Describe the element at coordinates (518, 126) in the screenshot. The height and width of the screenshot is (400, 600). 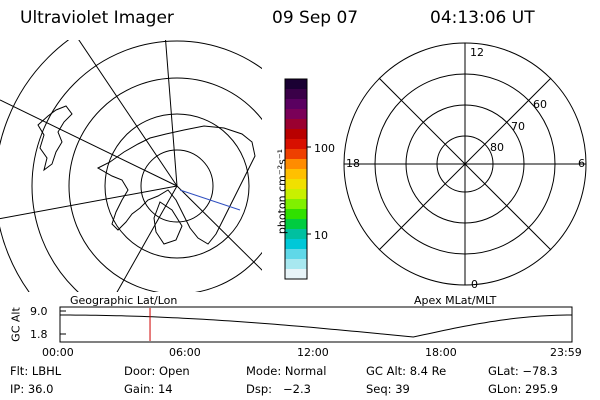
I see `mlat-label-70: 70` at that location.